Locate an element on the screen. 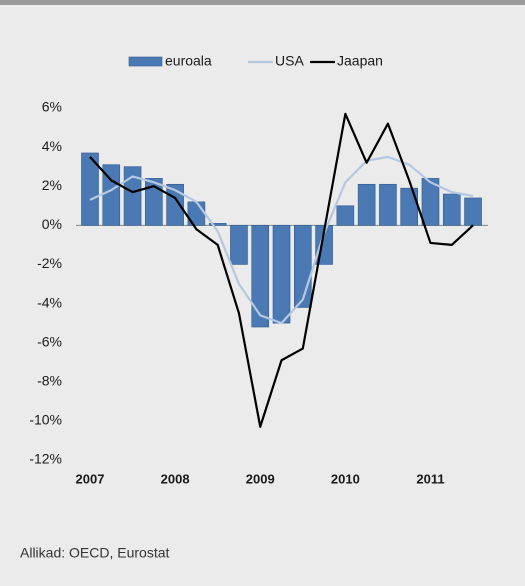  y-tick-label: -12% is located at coordinates (45, 459).